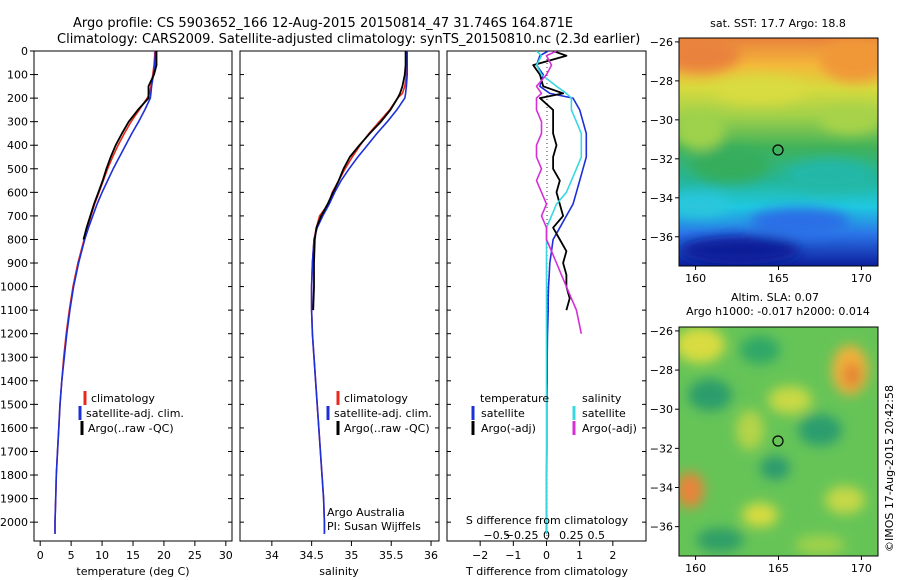 Image resolution: width=900 pixels, height=580 pixels. What do you see at coordinates (14, 428) in the screenshot?
I see `depth-tick-label: 1600` at bounding box center [14, 428].